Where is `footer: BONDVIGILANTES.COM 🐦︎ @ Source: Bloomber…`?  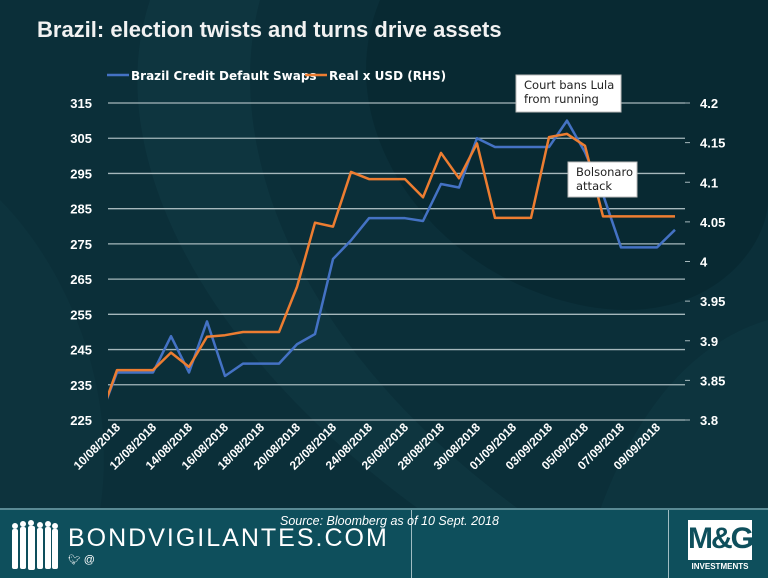 footer: BONDVIGILANTES.COM 🐦︎ @ Source: Bloomber… is located at coordinates (384, 543).